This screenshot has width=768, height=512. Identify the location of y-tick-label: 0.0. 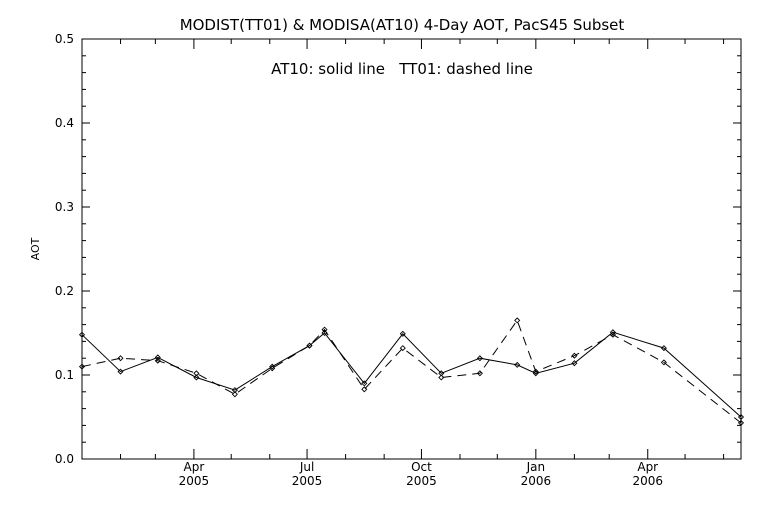
(64, 459).